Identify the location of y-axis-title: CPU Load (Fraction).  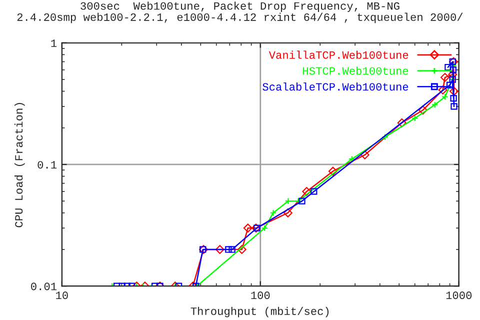
(19, 165).